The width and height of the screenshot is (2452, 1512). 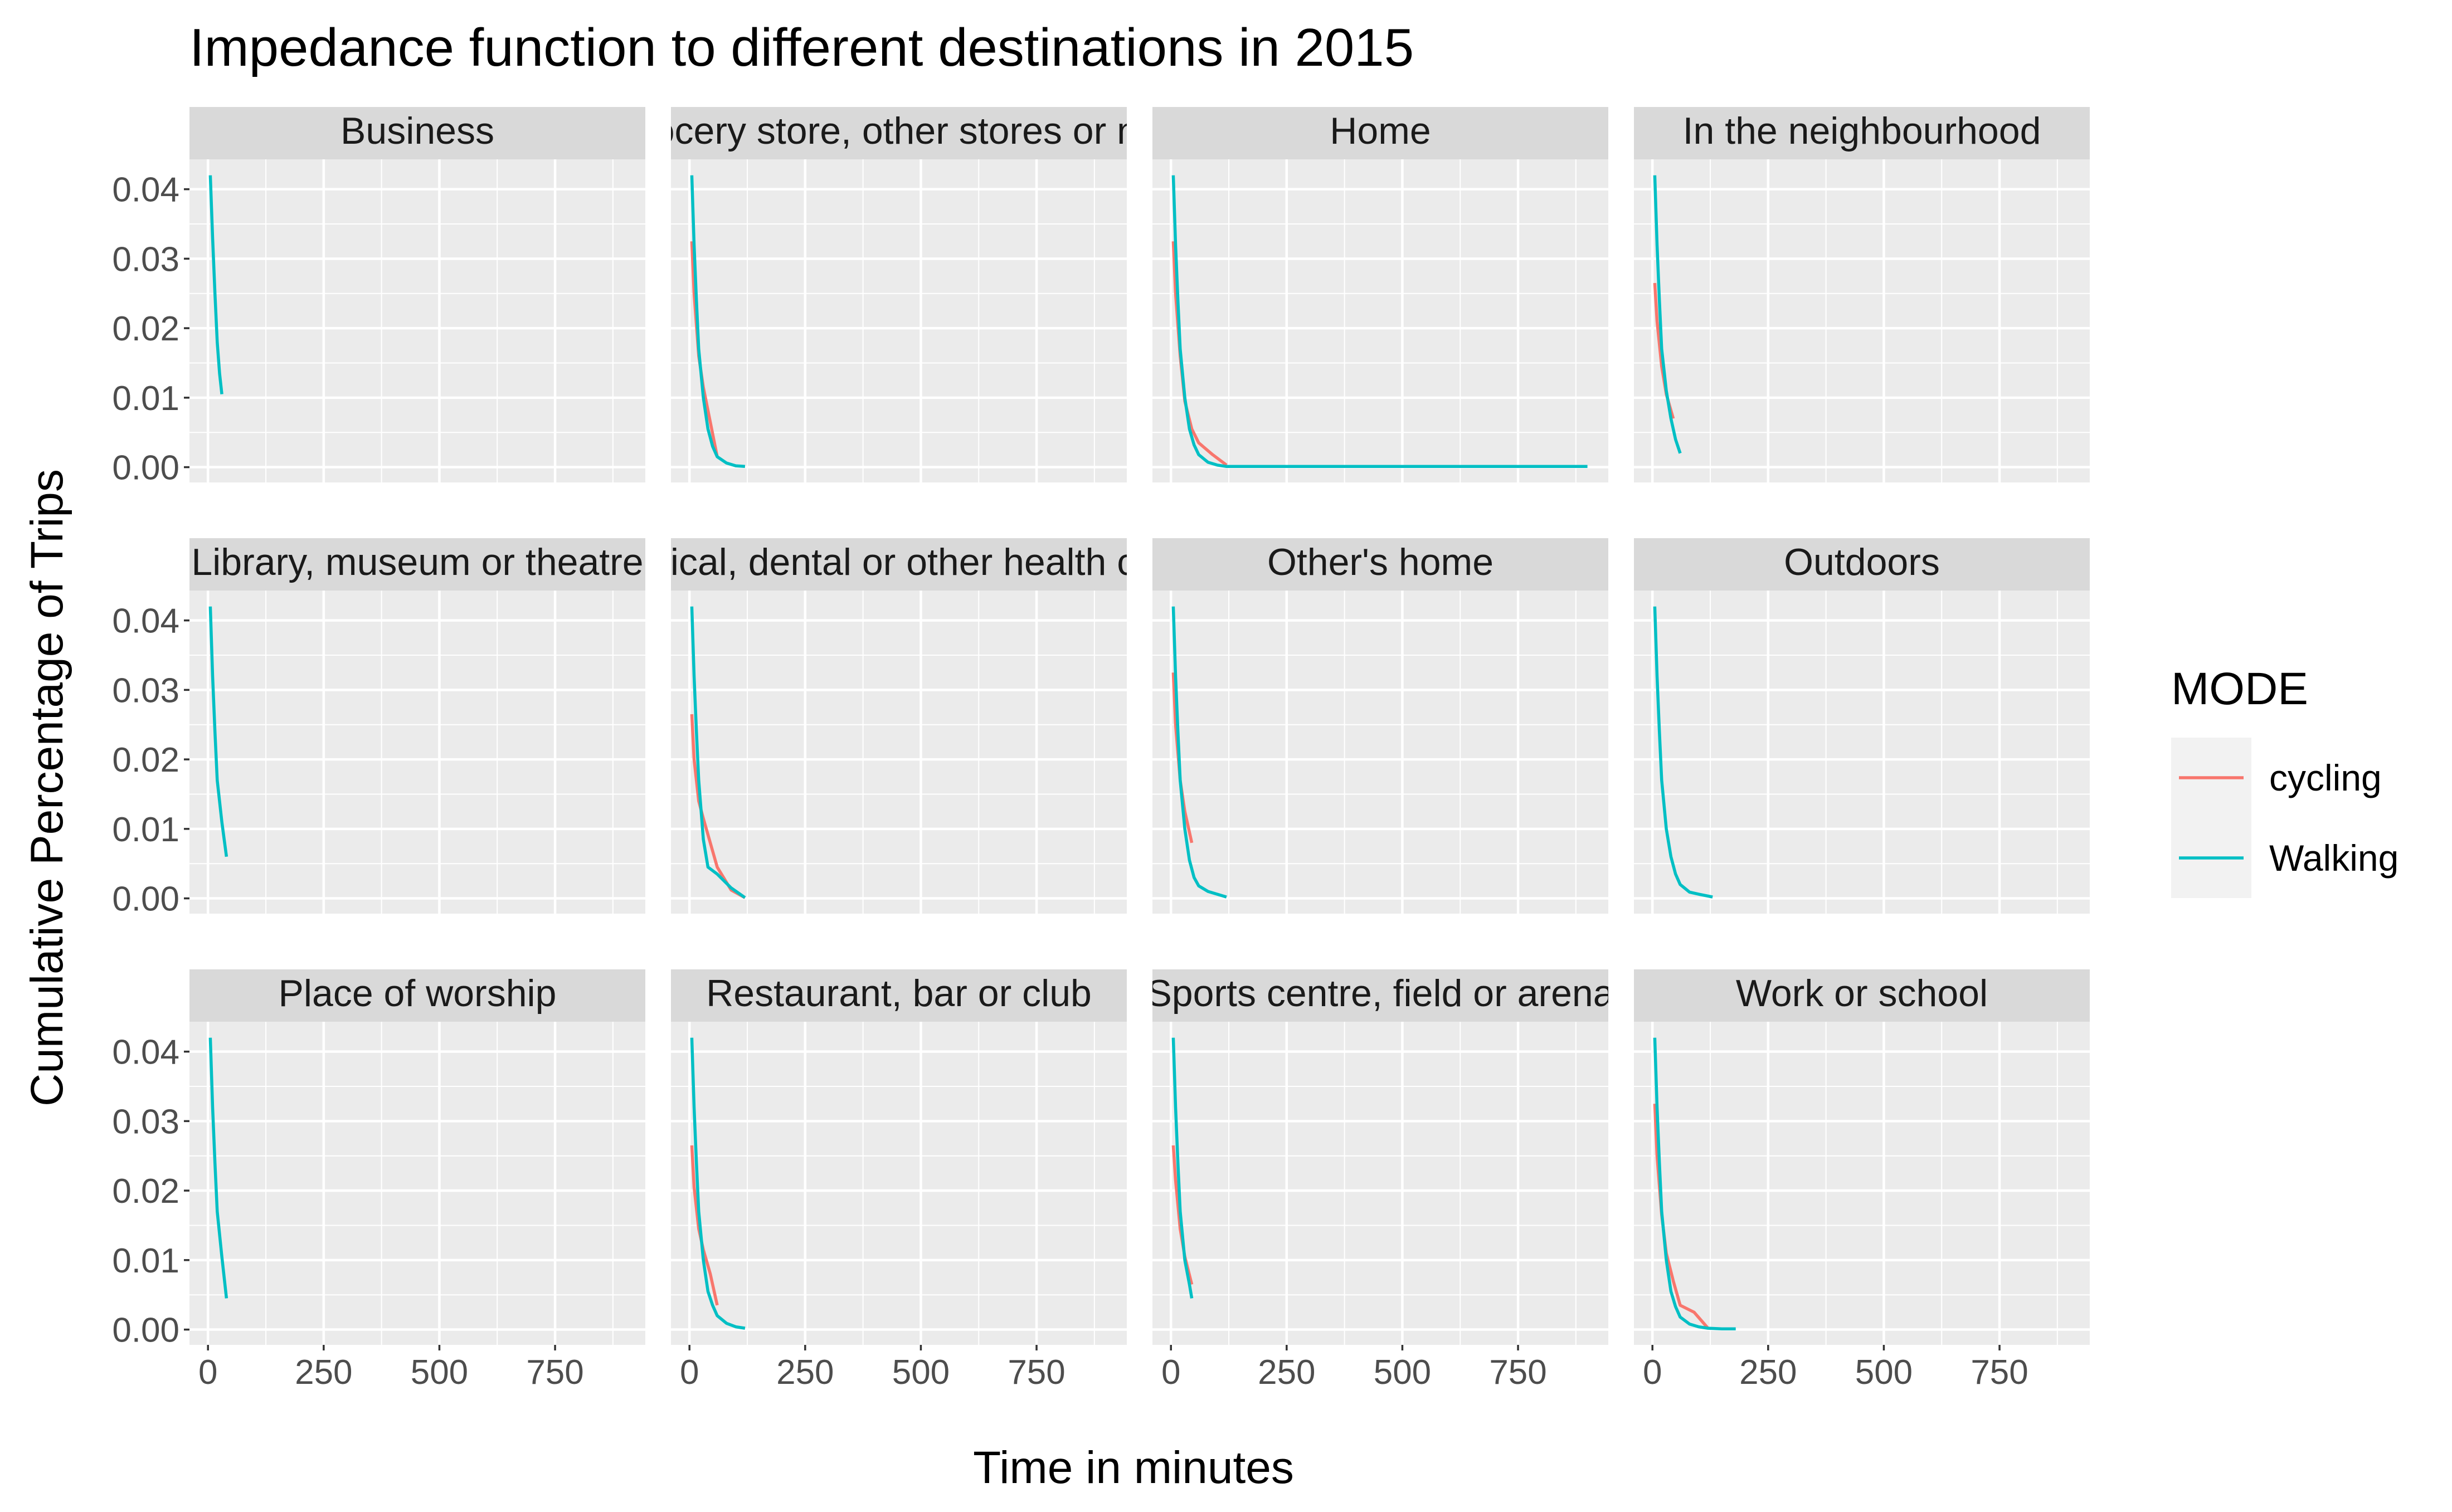 I want to click on y-axis-title: Cumulative Percentage of Trips, so click(x=47, y=787).